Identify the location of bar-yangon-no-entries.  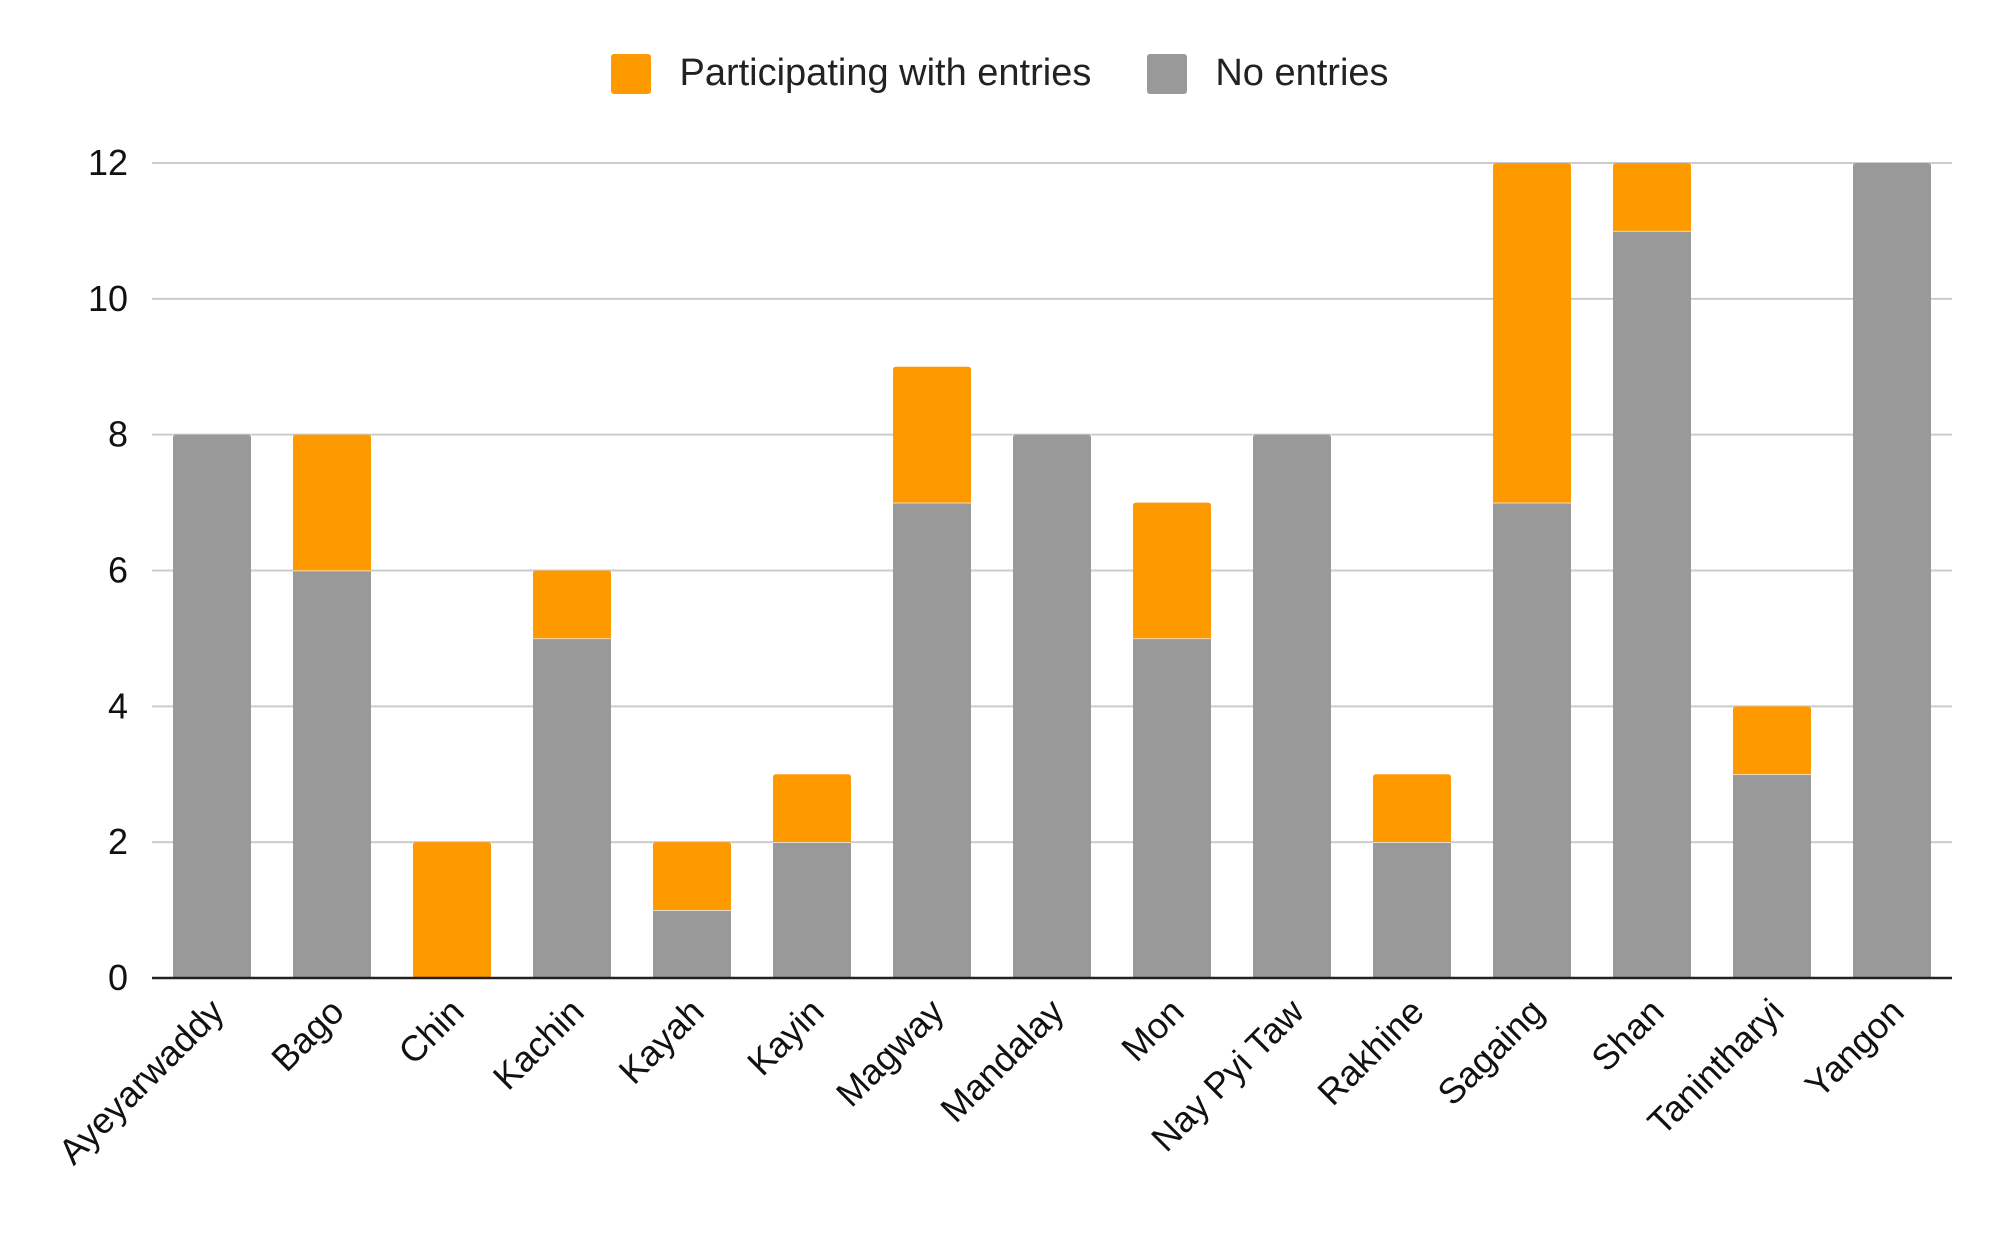
(1892, 570).